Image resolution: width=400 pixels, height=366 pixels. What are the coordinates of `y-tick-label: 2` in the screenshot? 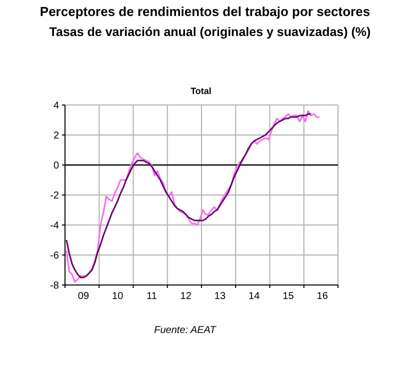 It's located at (56, 136).